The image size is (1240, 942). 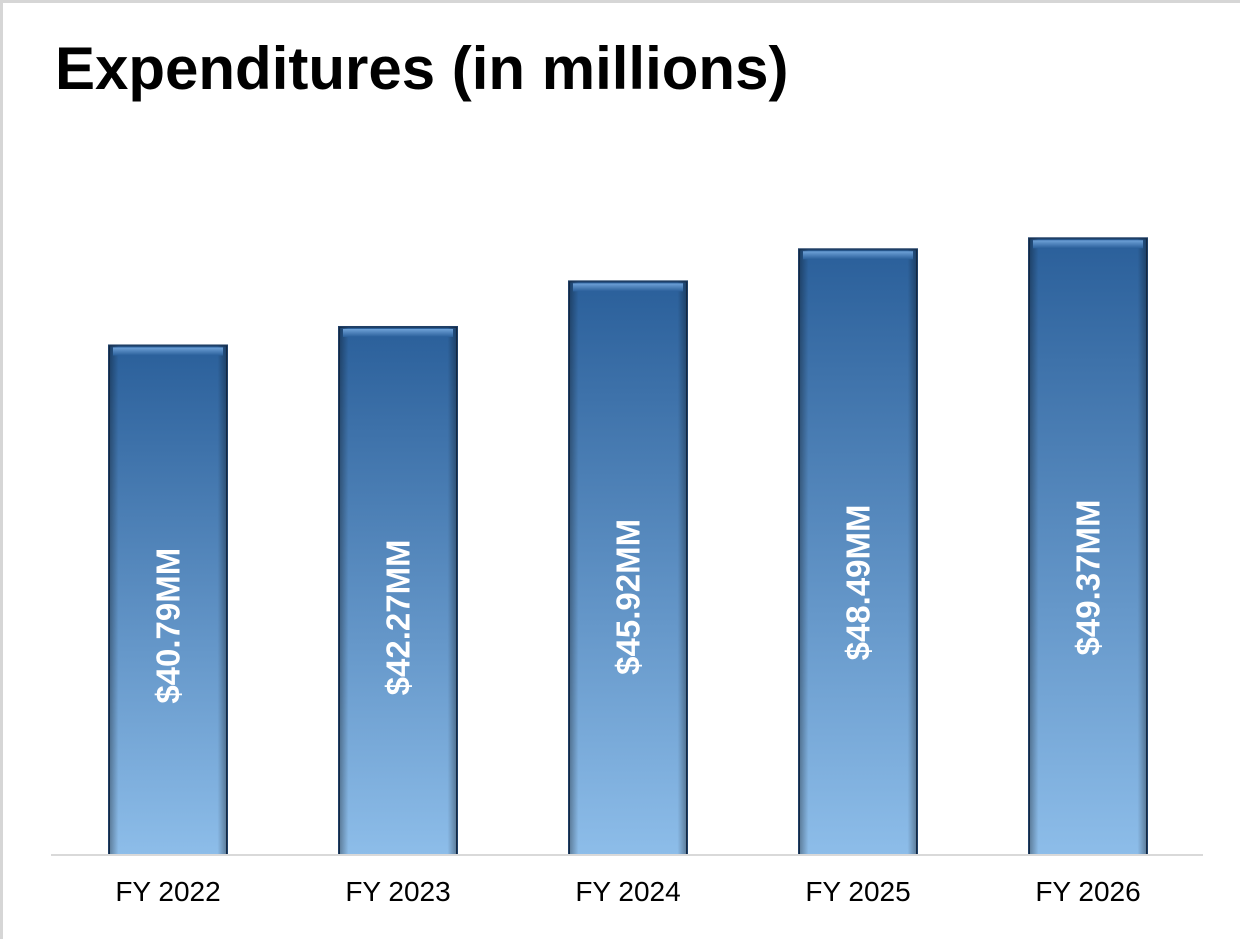 What do you see at coordinates (397, 891) in the screenshot?
I see `x-tick-label: FY 2023` at bounding box center [397, 891].